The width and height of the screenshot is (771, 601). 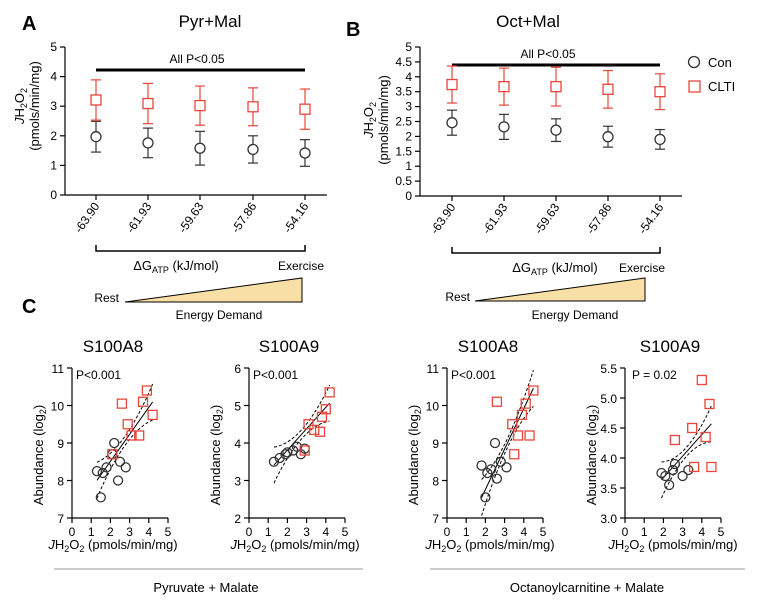 I want to click on y-tick-label: 4.0, so click(x=608, y=459).